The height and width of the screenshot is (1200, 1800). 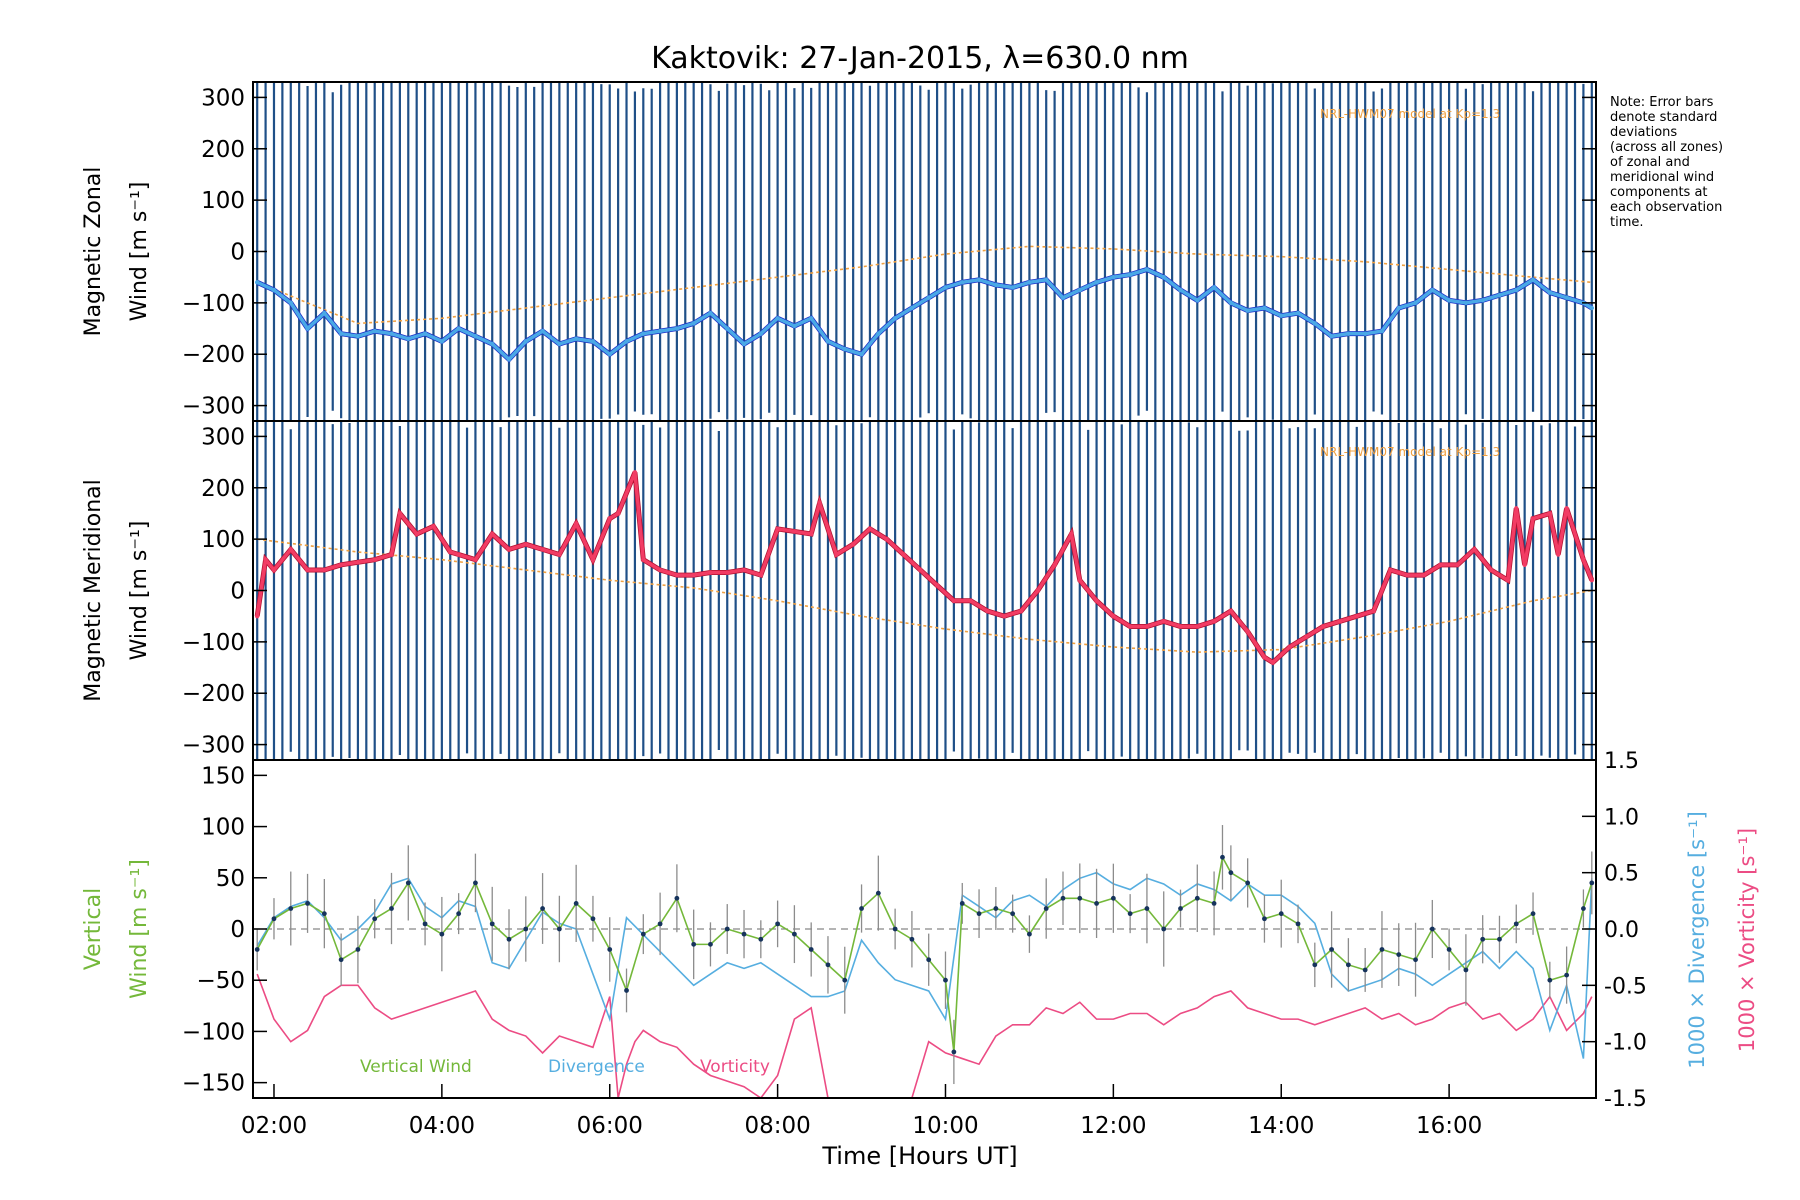 I want to click on y-tick-label: 200, so click(x=223, y=489).